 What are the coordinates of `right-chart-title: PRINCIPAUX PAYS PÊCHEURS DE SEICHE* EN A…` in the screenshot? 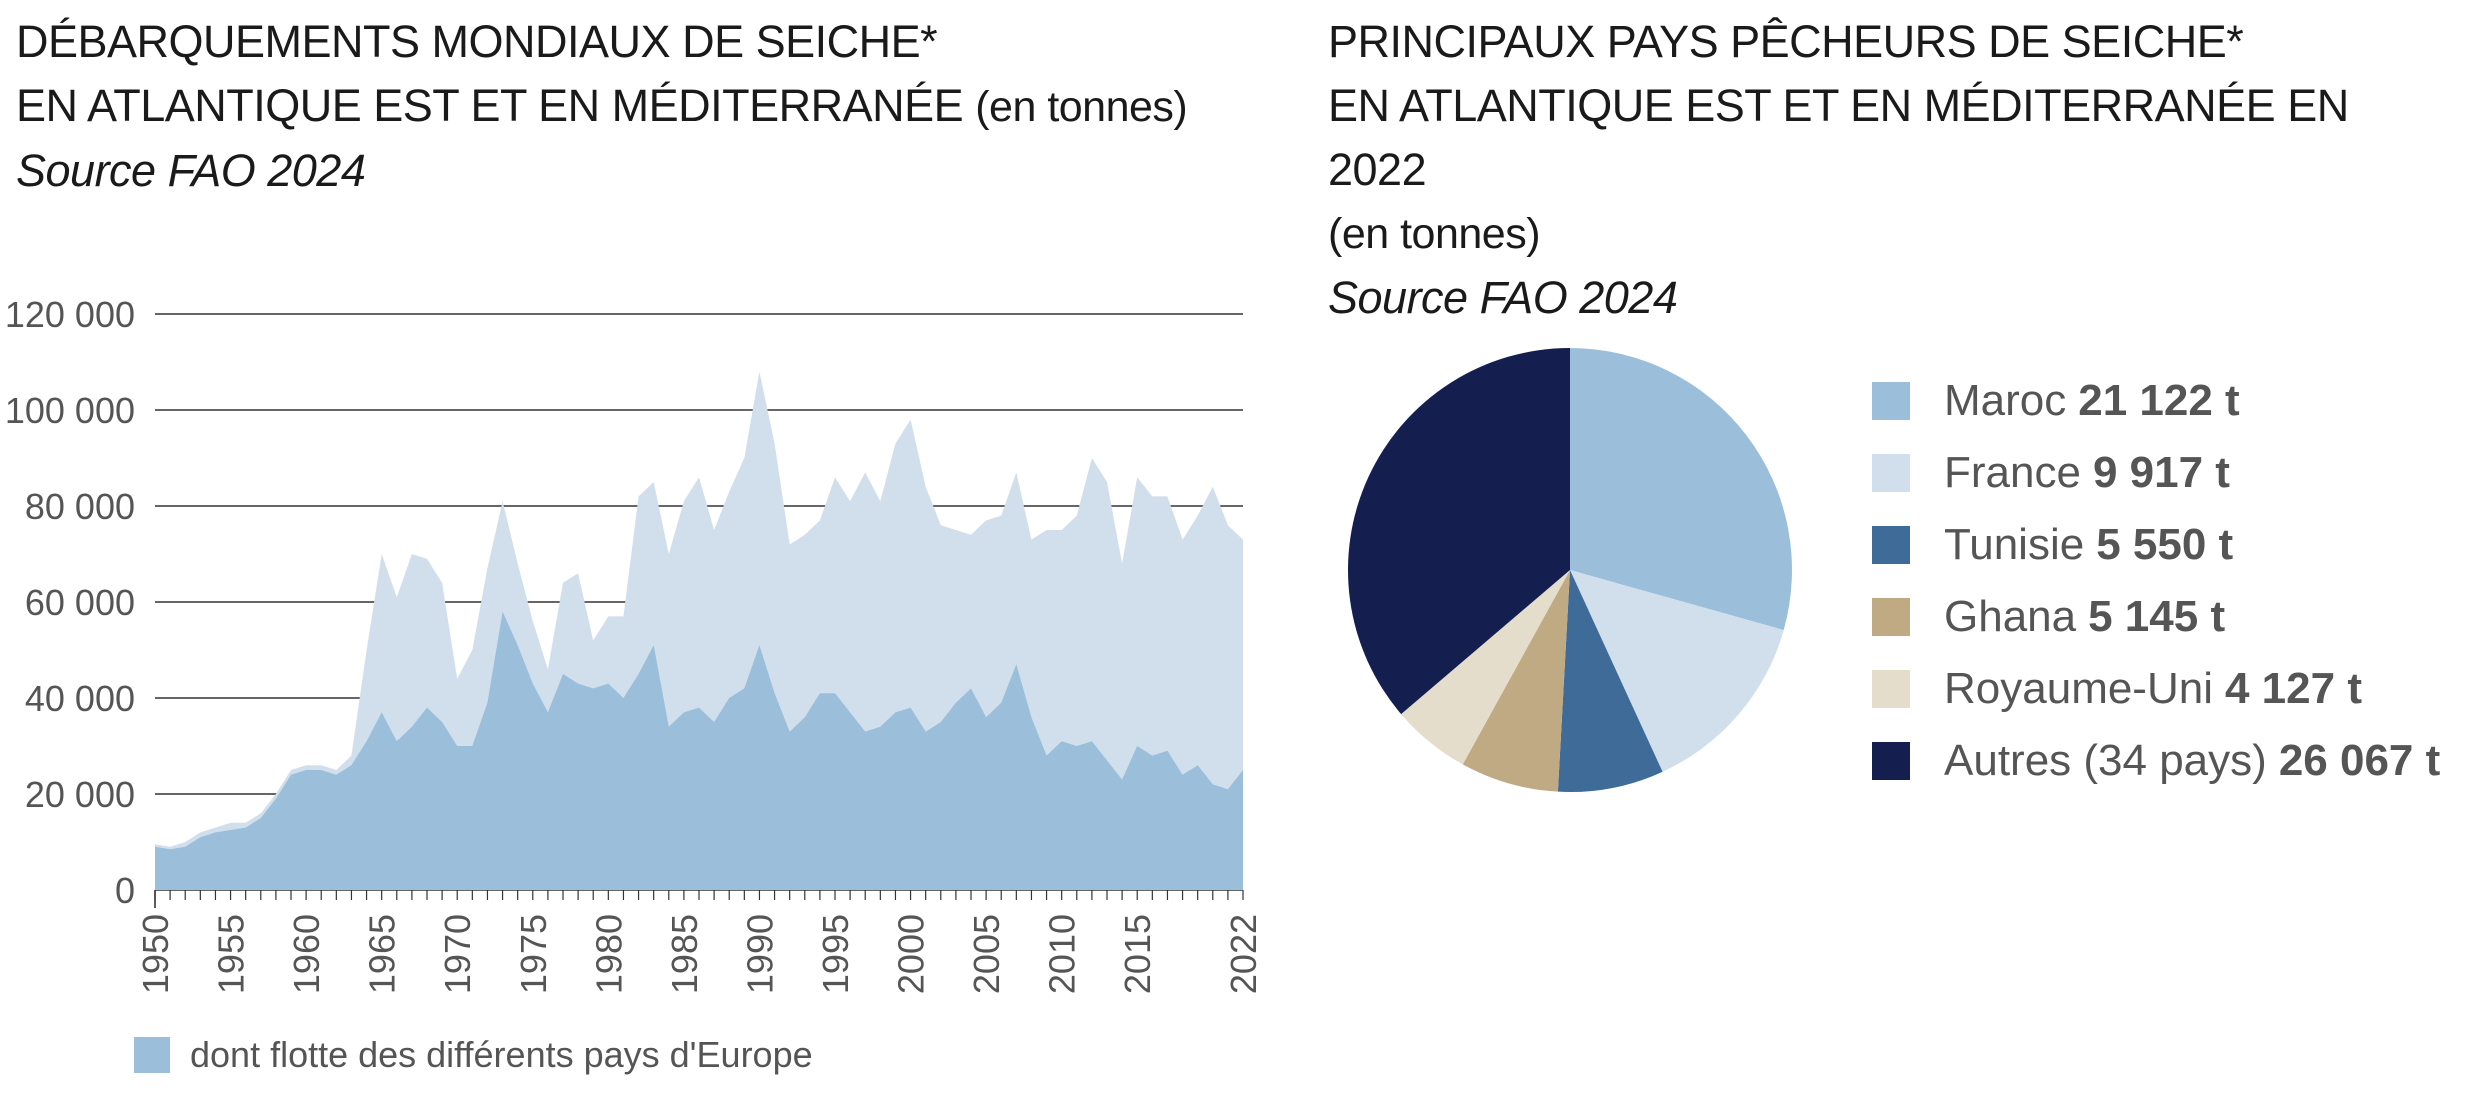 It's located at (1893, 170).